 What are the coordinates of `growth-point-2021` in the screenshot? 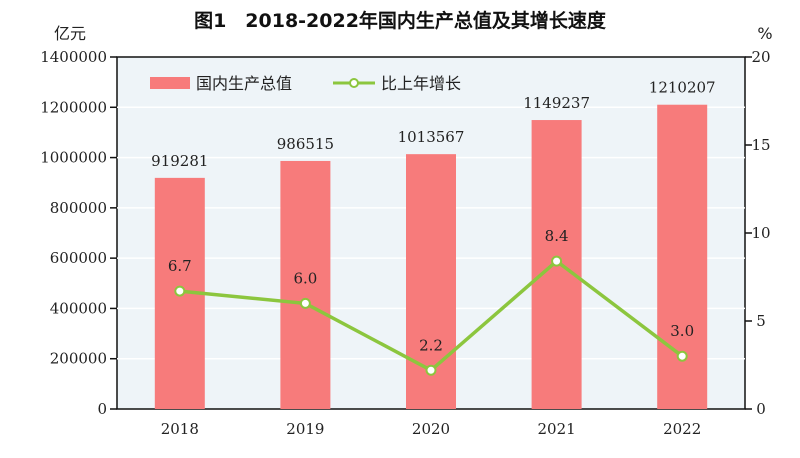 It's located at (557, 261).